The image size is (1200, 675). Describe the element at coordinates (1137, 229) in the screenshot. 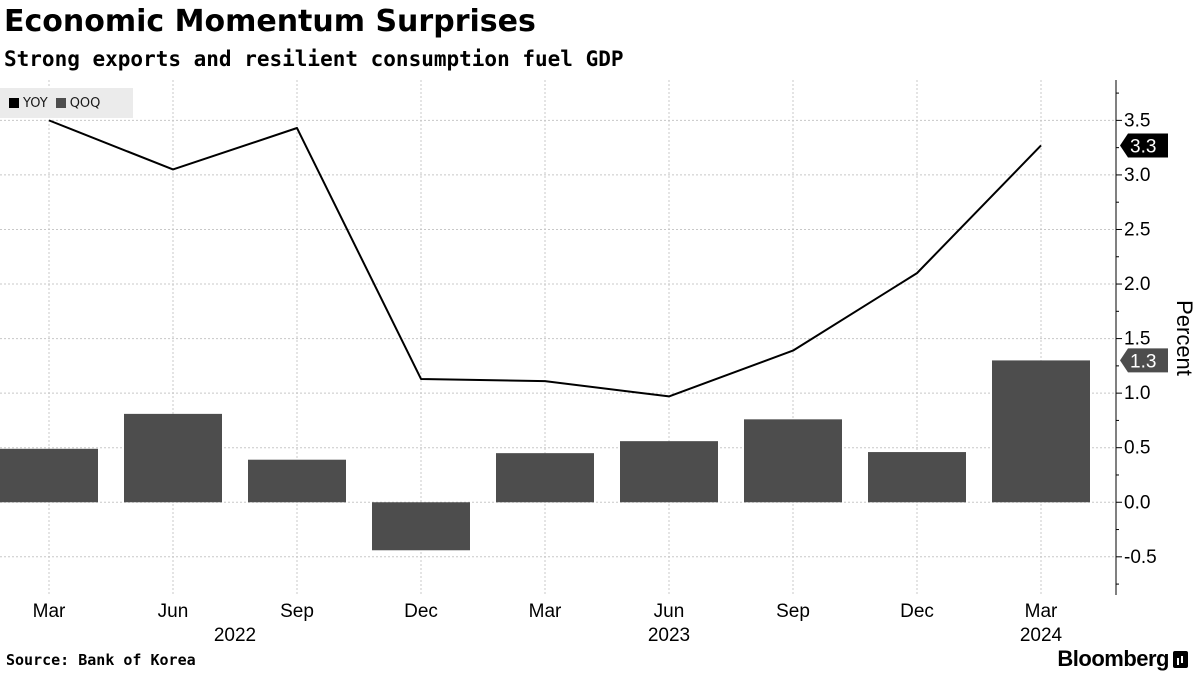

I see `y-tick-label: 2.5` at that location.